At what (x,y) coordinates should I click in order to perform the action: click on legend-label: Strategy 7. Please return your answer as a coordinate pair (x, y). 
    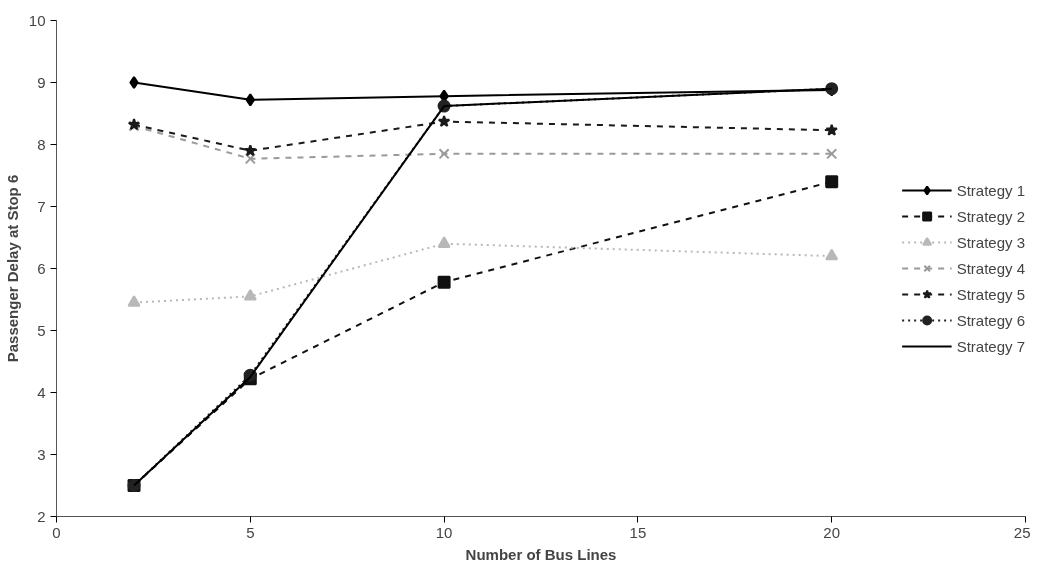
    Looking at the image, I should click on (990, 346).